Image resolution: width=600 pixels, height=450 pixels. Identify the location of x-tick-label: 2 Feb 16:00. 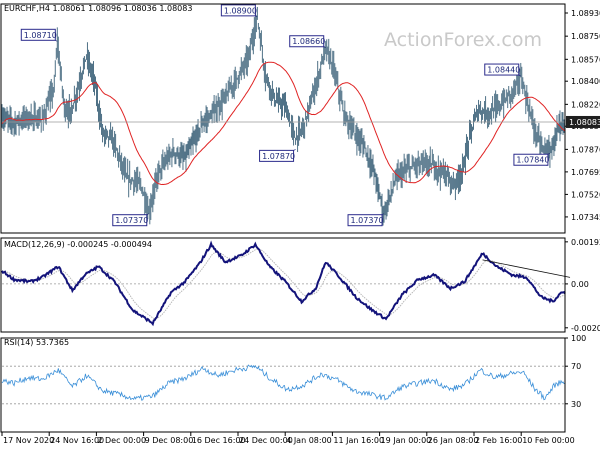
(498, 440).